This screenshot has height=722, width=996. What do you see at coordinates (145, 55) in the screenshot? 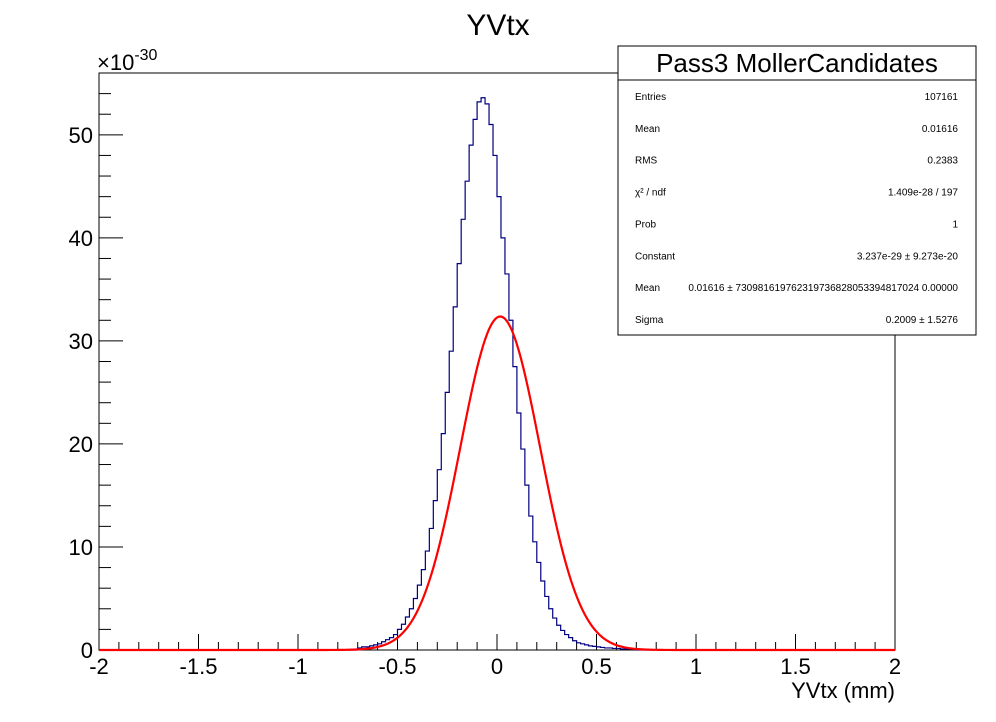
I see `y-multiplier-exponent: -30` at bounding box center [145, 55].